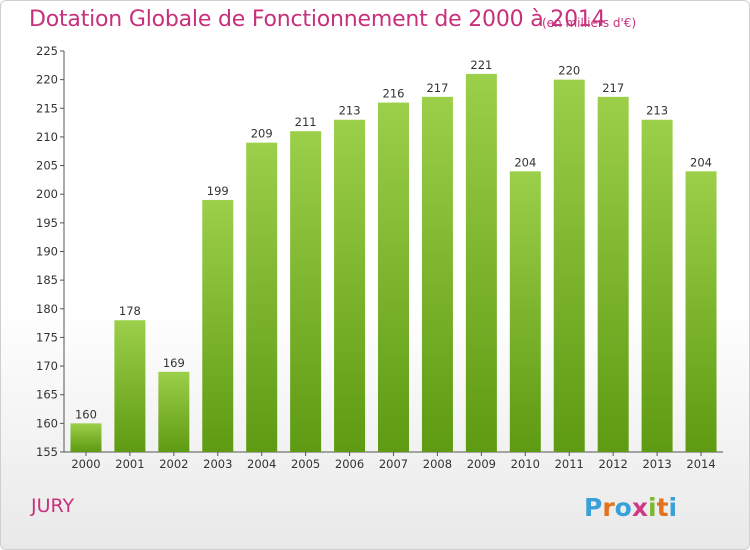 This screenshot has width=750, height=550. I want to click on y-tick-label: 165, so click(47, 395).